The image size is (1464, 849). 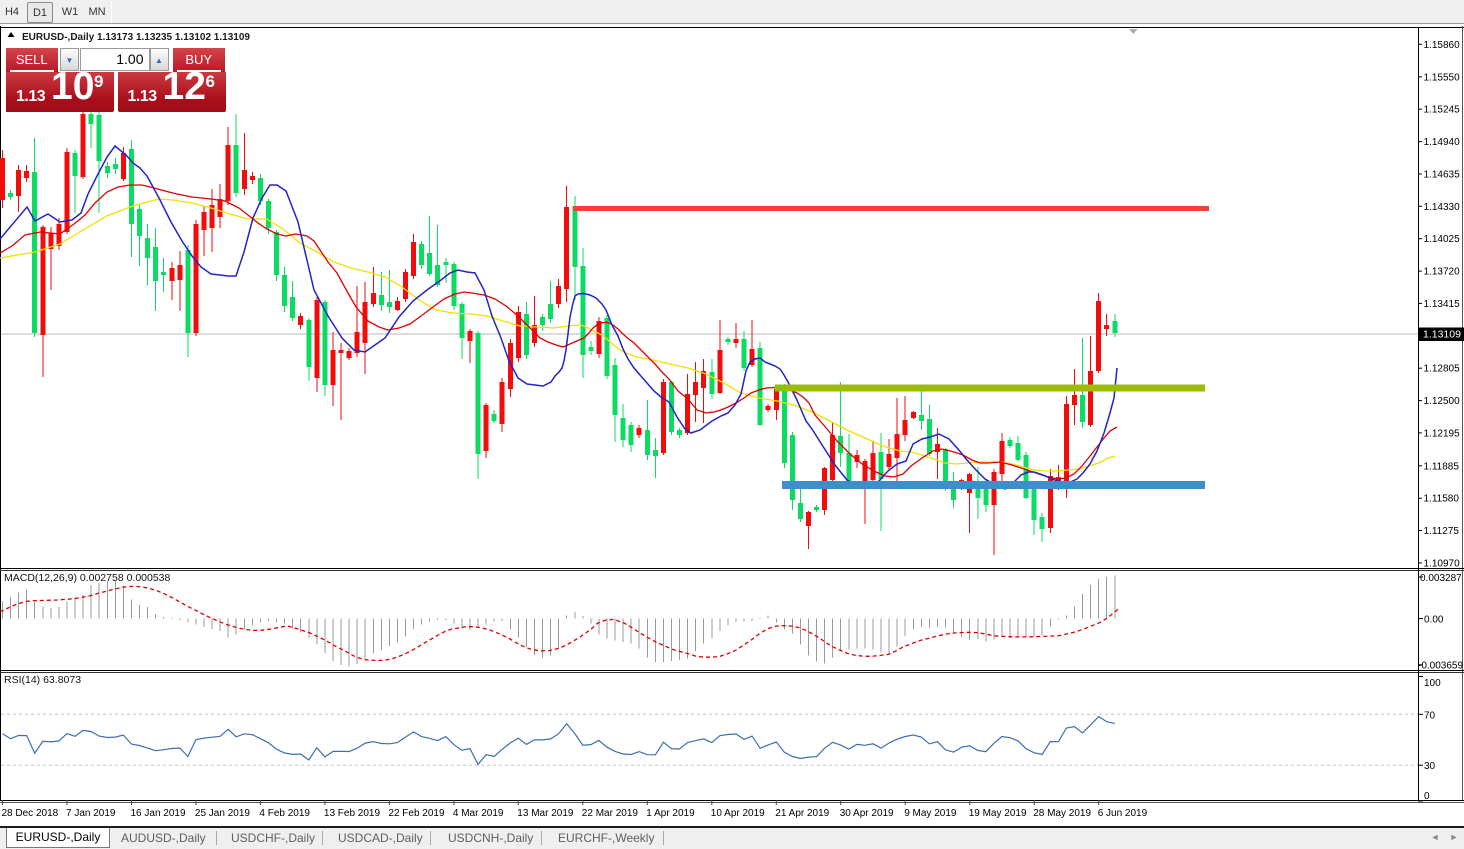 What do you see at coordinates (1442, 207) in the screenshot?
I see `svg-text: 1.14330` at bounding box center [1442, 207].